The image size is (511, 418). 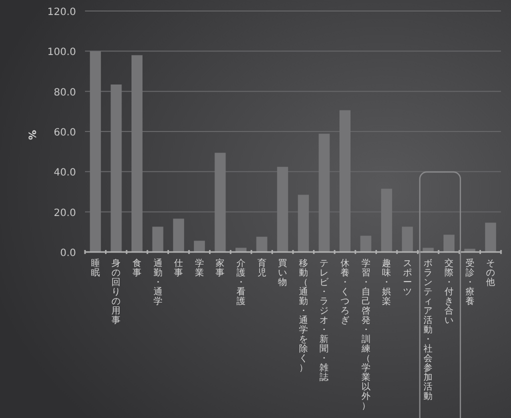 I want to click on y-tick-label: 100.0, so click(x=61, y=52).